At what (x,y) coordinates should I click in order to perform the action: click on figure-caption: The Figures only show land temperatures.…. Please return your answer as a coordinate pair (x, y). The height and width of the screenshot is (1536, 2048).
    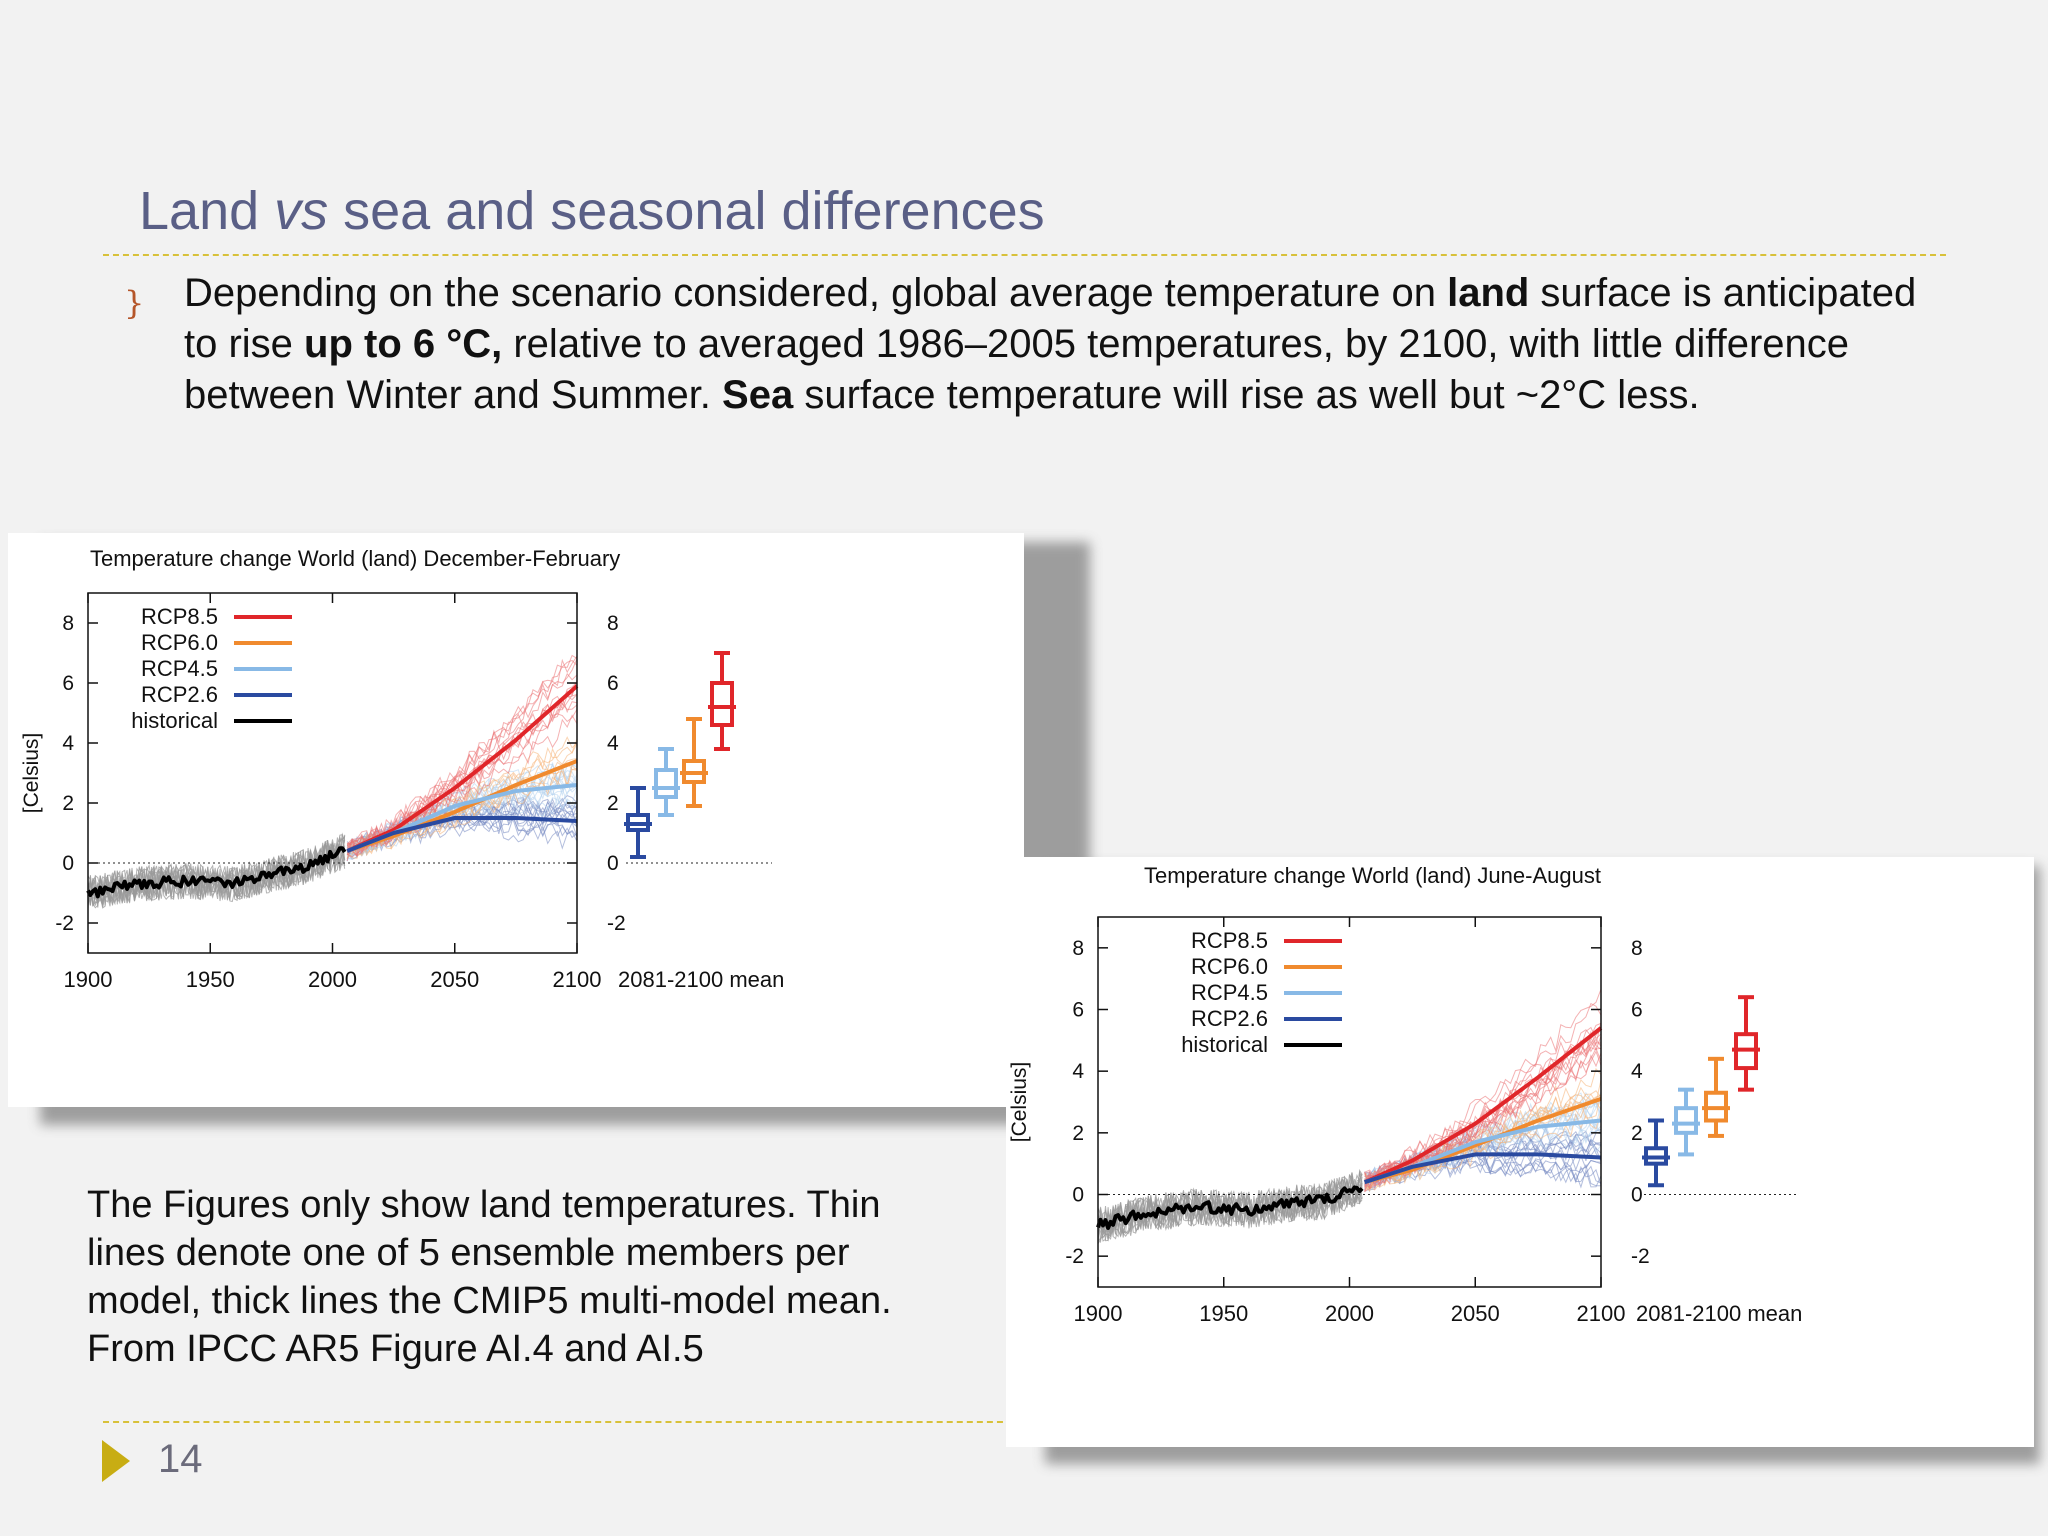
    Looking at the image, I should click on (489, 1277).